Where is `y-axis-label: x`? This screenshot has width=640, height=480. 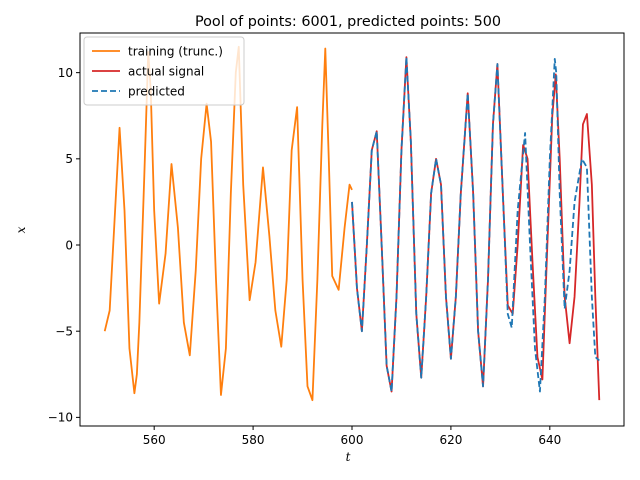 y-axis-label: x is located at coordinates (21, 229).